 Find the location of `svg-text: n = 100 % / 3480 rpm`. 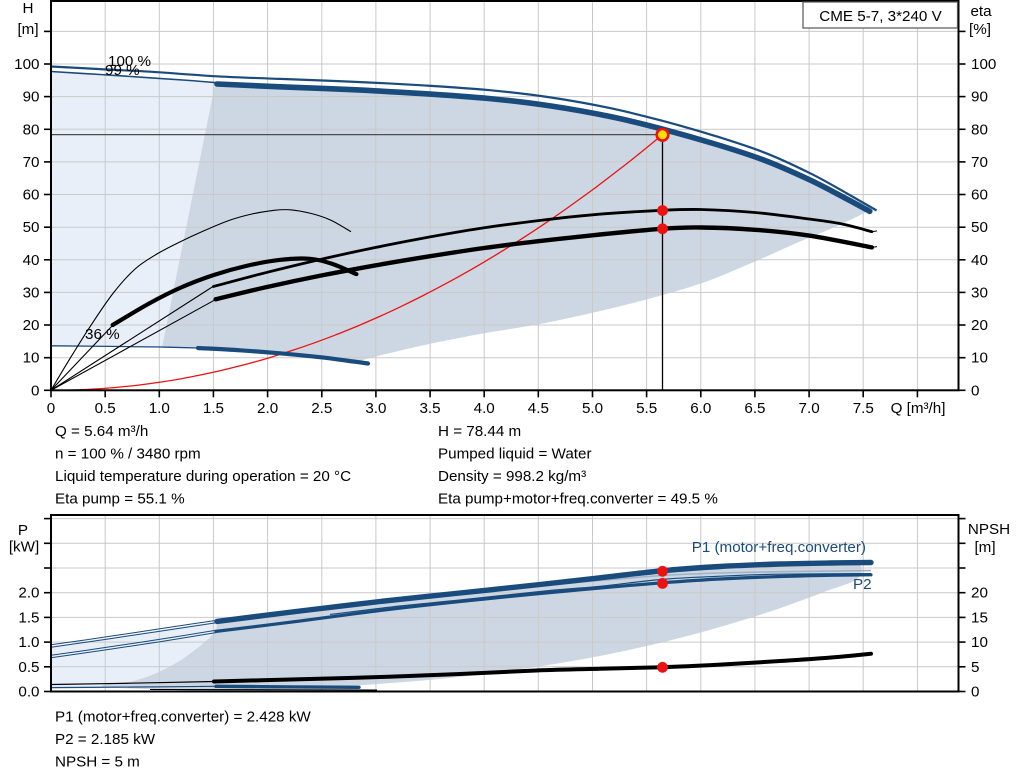

svg-text: n = 100 % / 3480 rpm is located at coordinates (128, 454).